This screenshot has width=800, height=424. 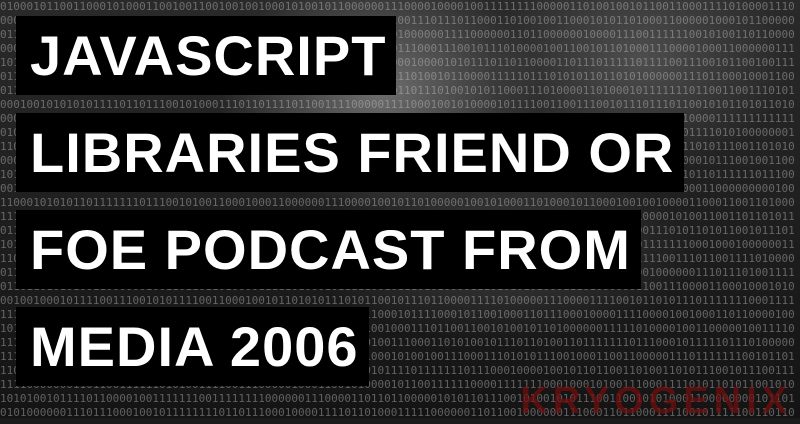 What do you see at coordinates (656, 401) in the screenshot?
I see `brand-watermark: KRYOGENIX` at bounding box center [656, 401].